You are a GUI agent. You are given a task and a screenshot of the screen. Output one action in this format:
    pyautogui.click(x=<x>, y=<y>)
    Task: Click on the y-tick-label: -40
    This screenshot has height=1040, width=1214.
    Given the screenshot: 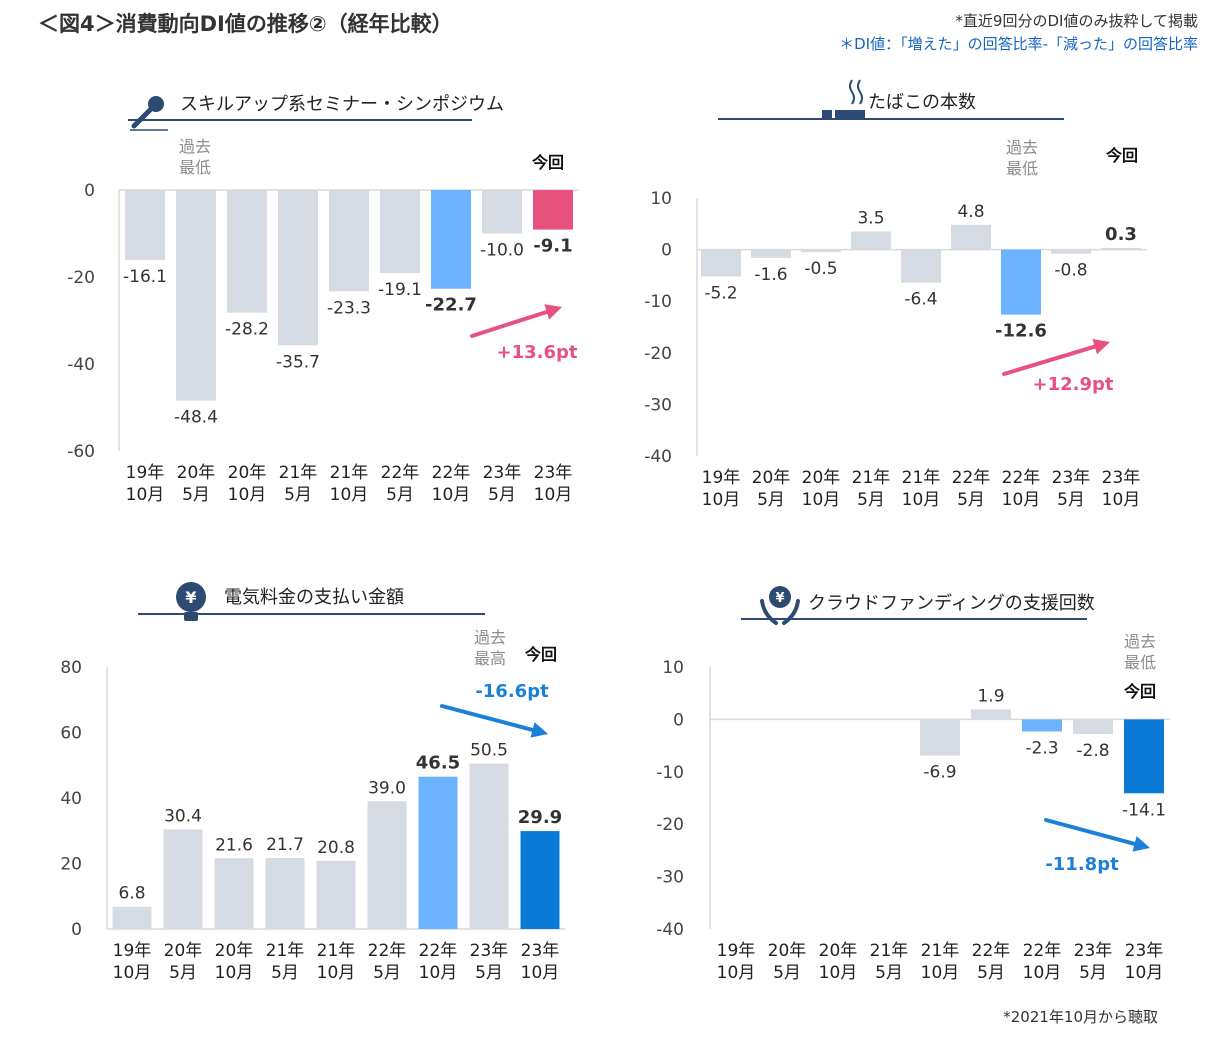 What is the action you would take?
    pyautogui.click(x=81, y=365)
    